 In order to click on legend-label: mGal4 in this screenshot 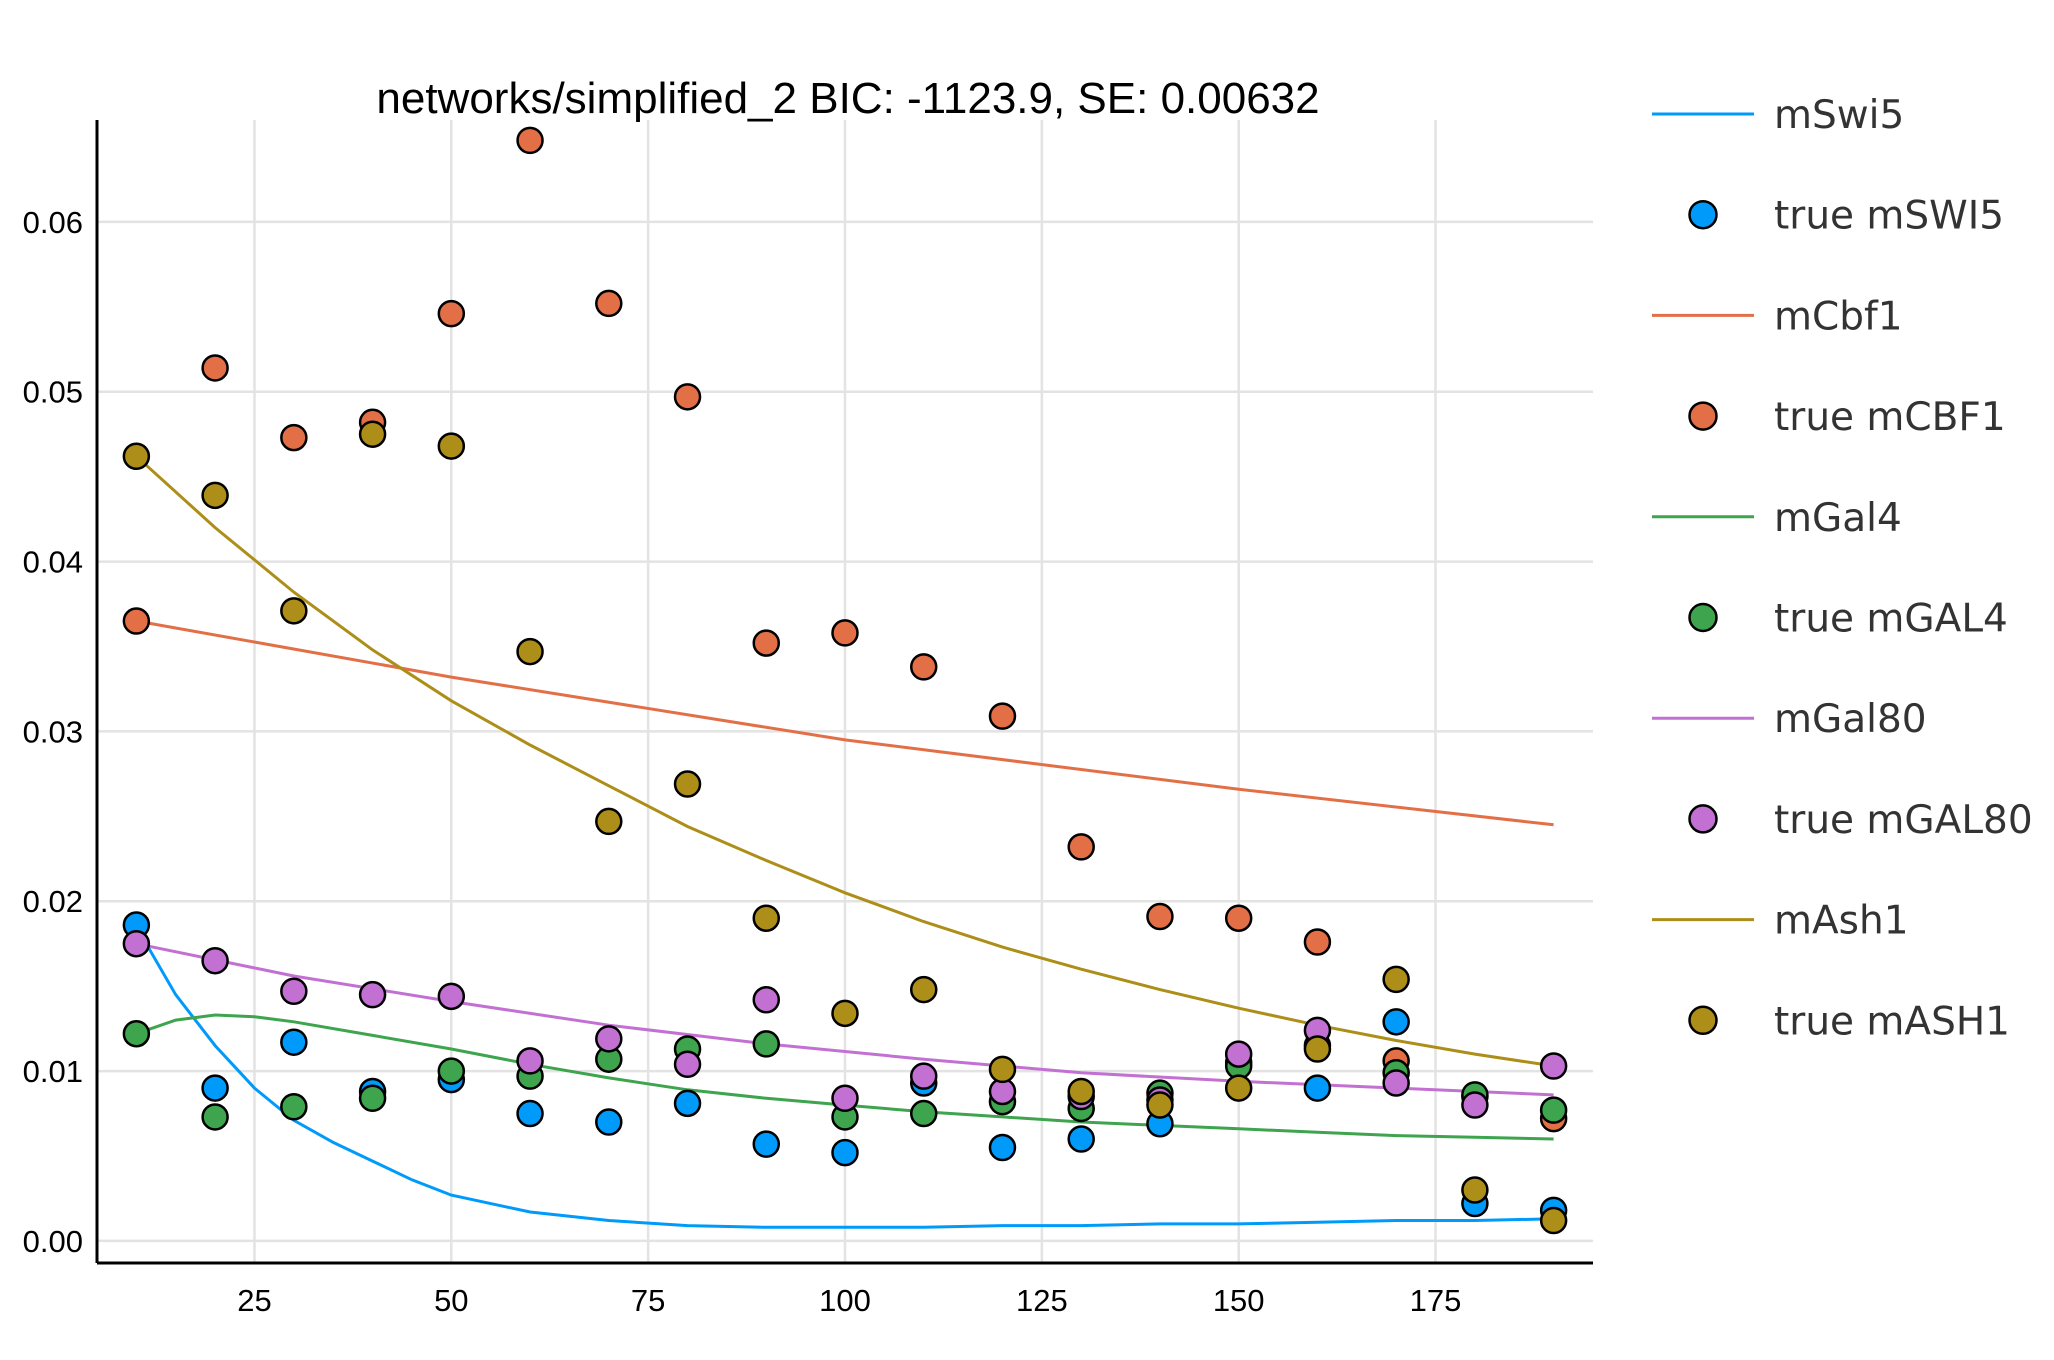, I will do `click(1838, 518)`.